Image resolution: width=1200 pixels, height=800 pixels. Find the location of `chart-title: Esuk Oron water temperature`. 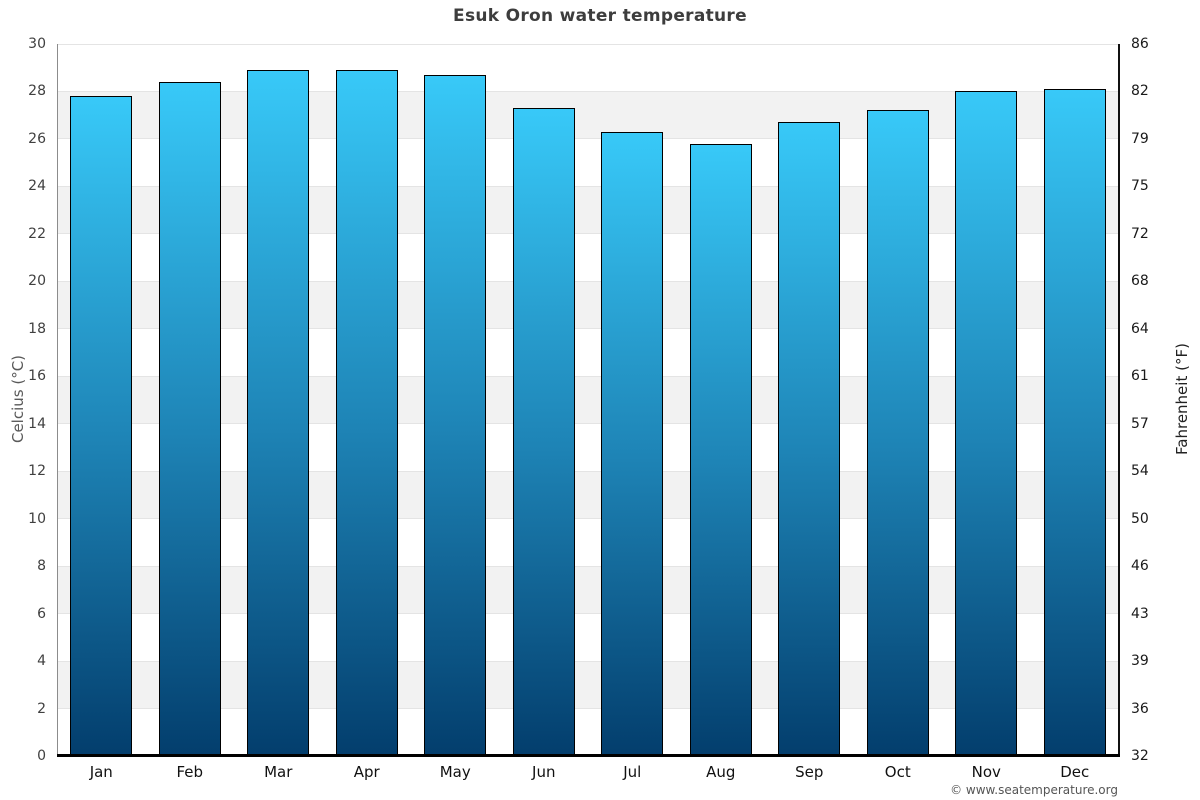

chart-title: Esuk Oron water temperature is located at coordinates (600, 16).